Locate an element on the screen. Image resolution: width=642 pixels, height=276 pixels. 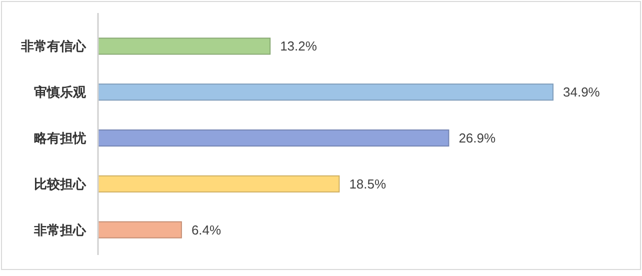
data-label: 13.2% is located at coordinates (299, 46).